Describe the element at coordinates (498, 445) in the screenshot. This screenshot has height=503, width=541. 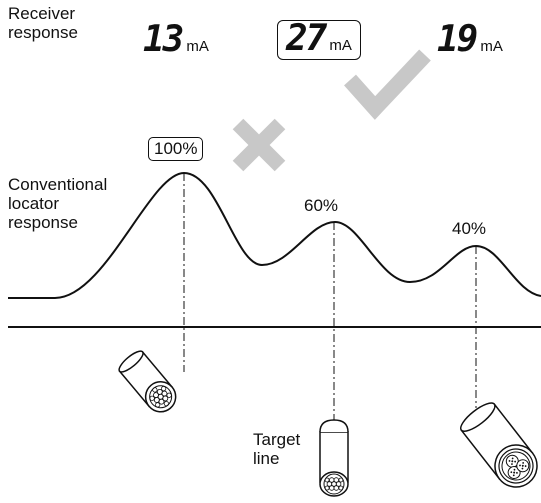
I see `three-core-cable-icon` at that location.